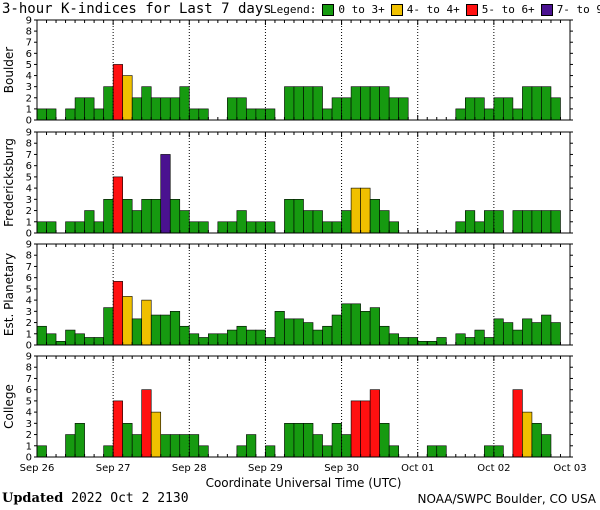 The width and height of the screenshot is (600, 510). Describe the element at coordinates (9, 406) in the screenshot. I see `panel-y-label: College` at that location.